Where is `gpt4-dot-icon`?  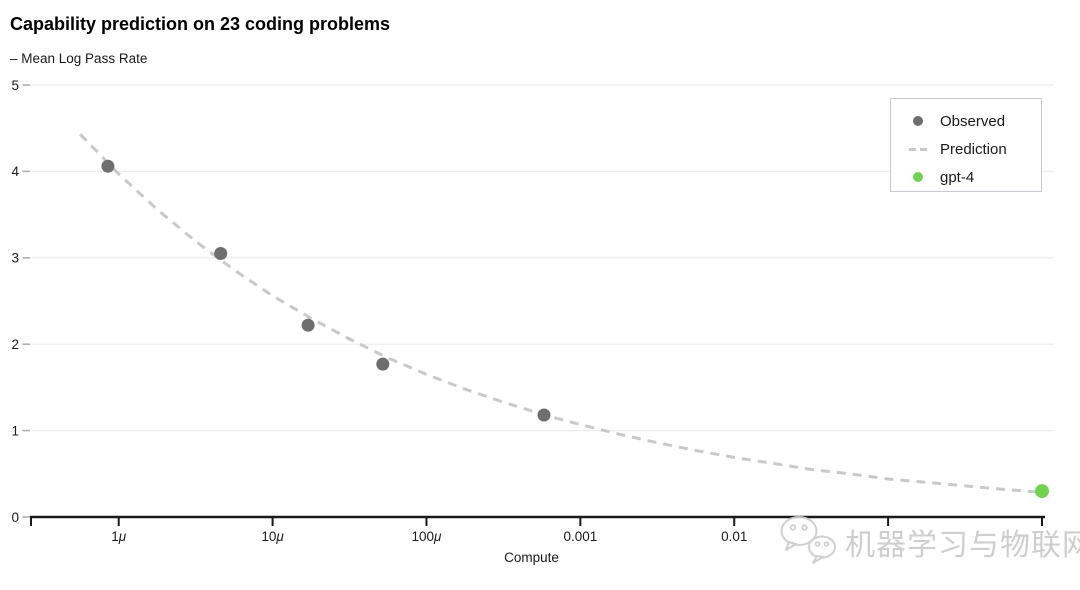
gpt4-dot-icon is located at coordinates (918, 177).